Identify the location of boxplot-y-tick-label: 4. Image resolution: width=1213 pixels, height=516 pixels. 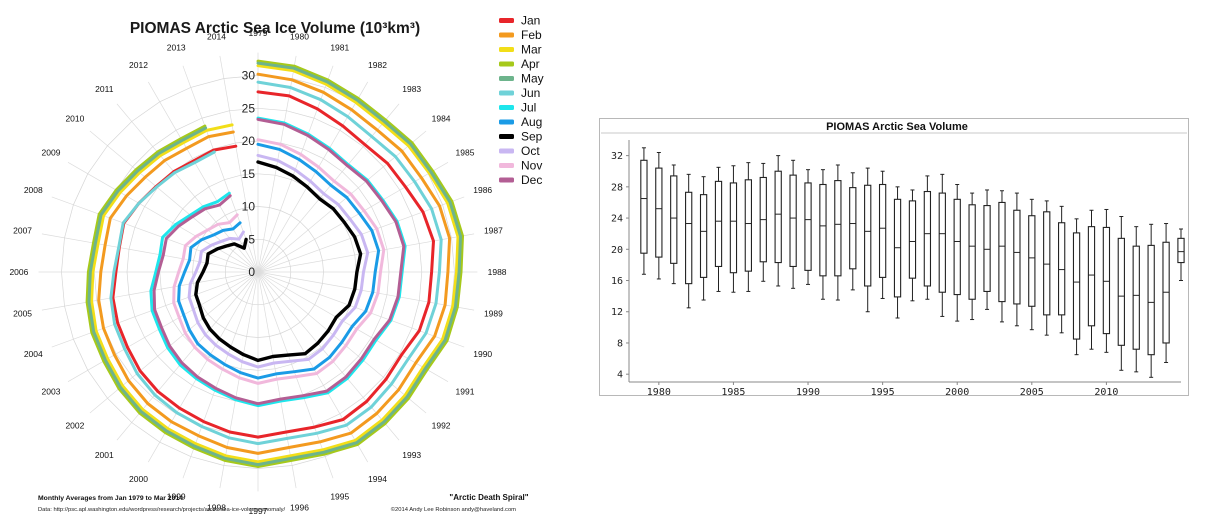
(620, 375).